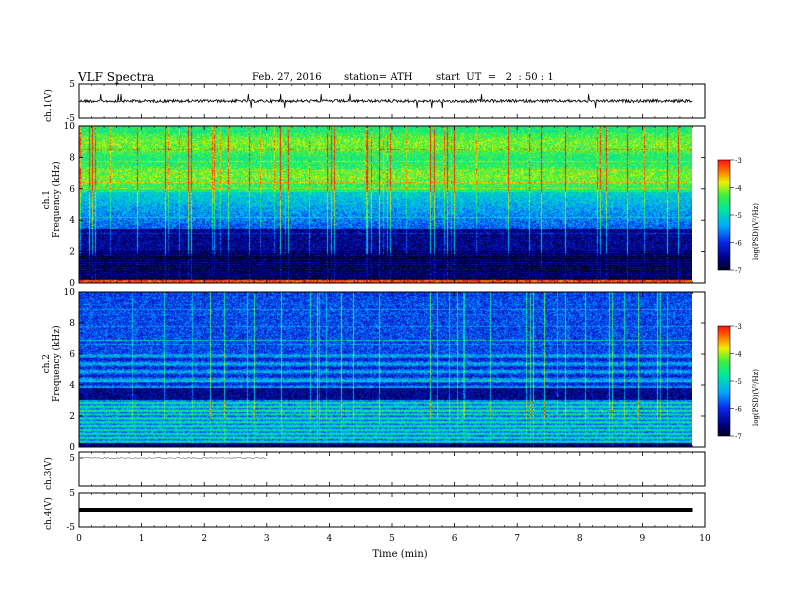 This screenshot has width=792, height=612. What do you see at coordinates (705, 539) in the screenshot?
I see `x-tick-label-10: 10` at bounding box center [705, 539].